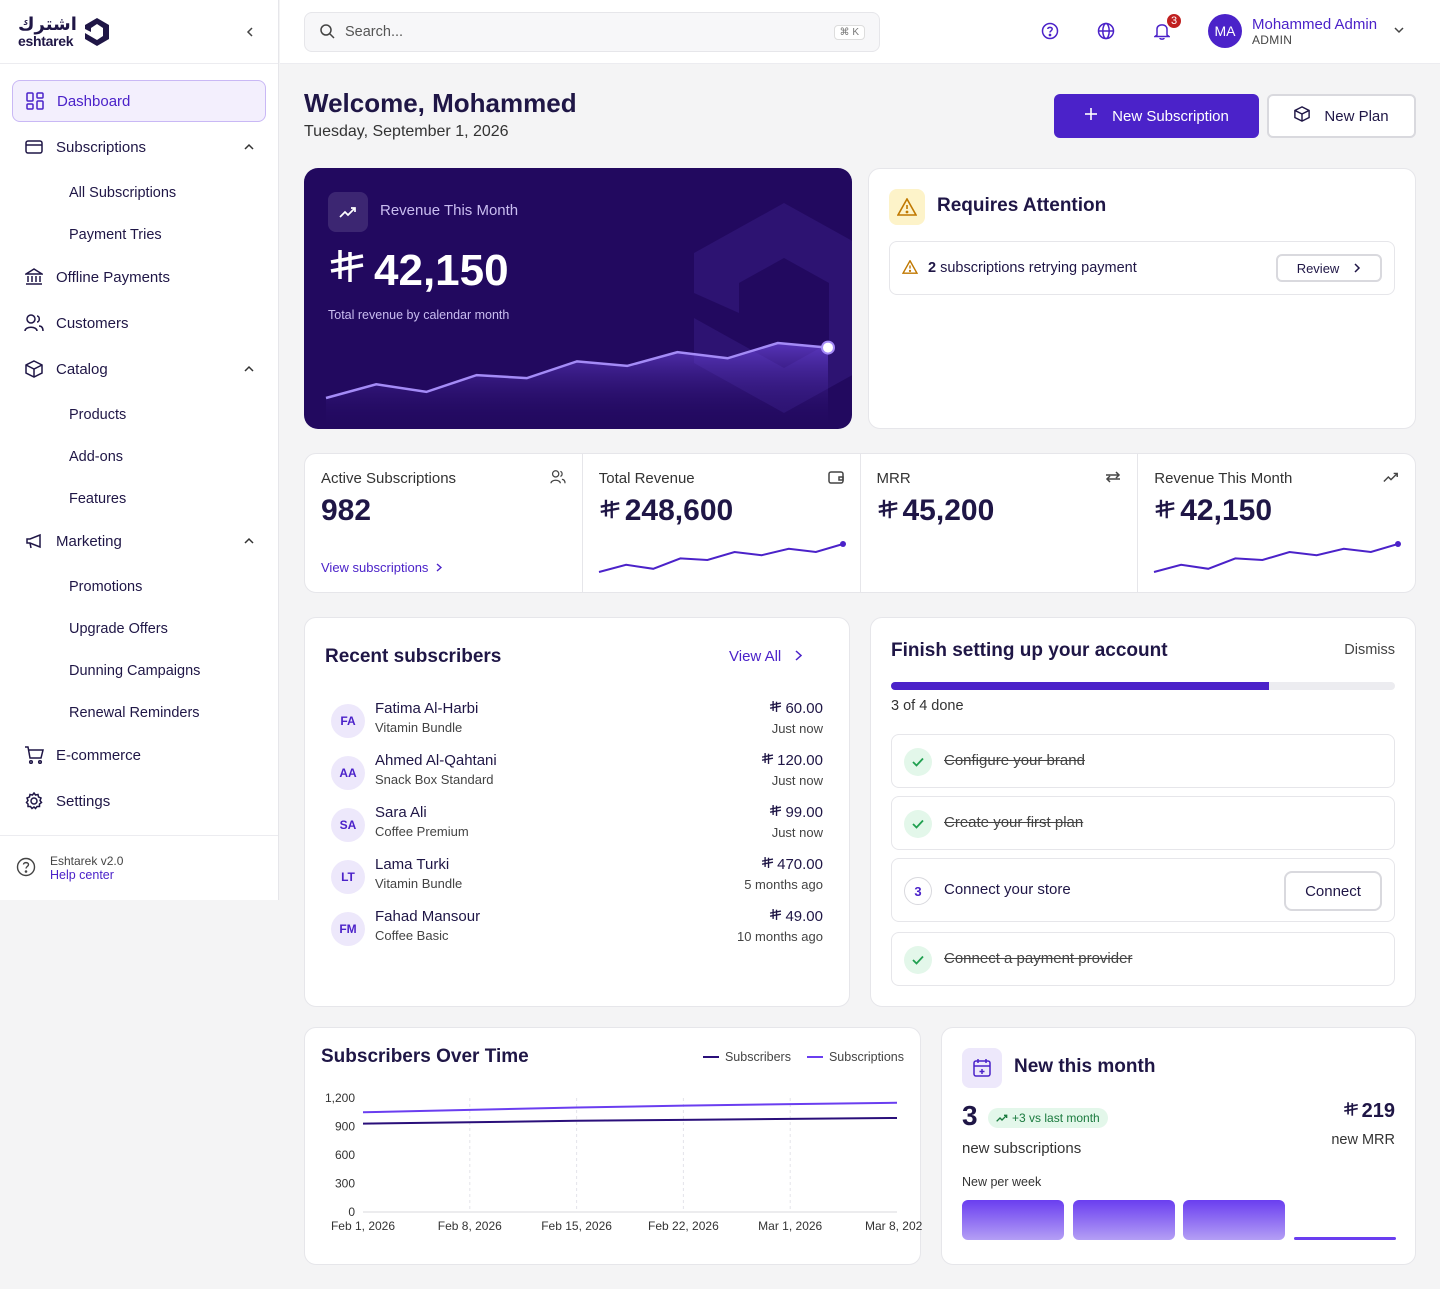 This screenshot has height=1289, width=1440. I want to click on nav-payment-tries: Payment Tries, so click(115, 235).